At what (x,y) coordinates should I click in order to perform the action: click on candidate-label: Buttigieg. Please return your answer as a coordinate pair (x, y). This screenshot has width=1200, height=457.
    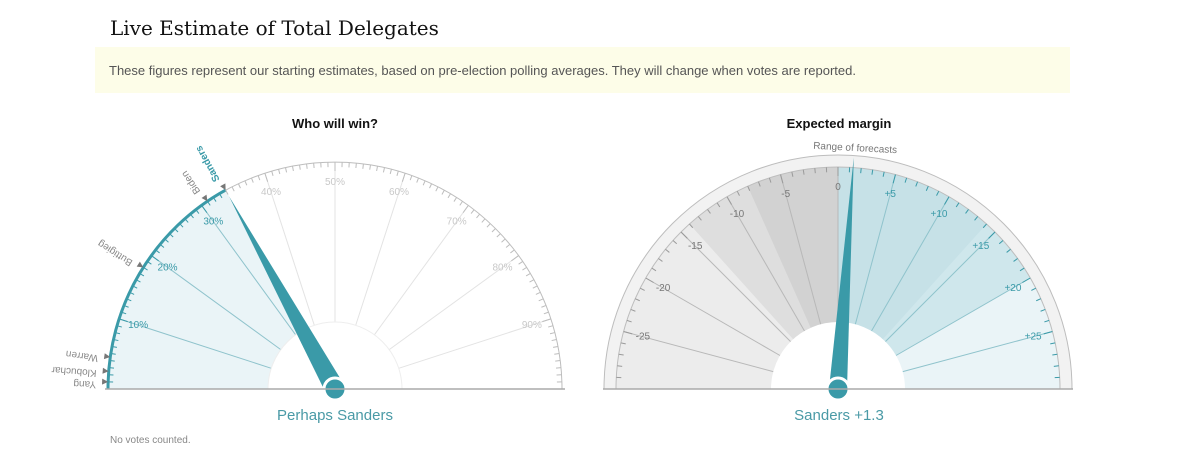
    Looking at the image, I should click on (115, 253).